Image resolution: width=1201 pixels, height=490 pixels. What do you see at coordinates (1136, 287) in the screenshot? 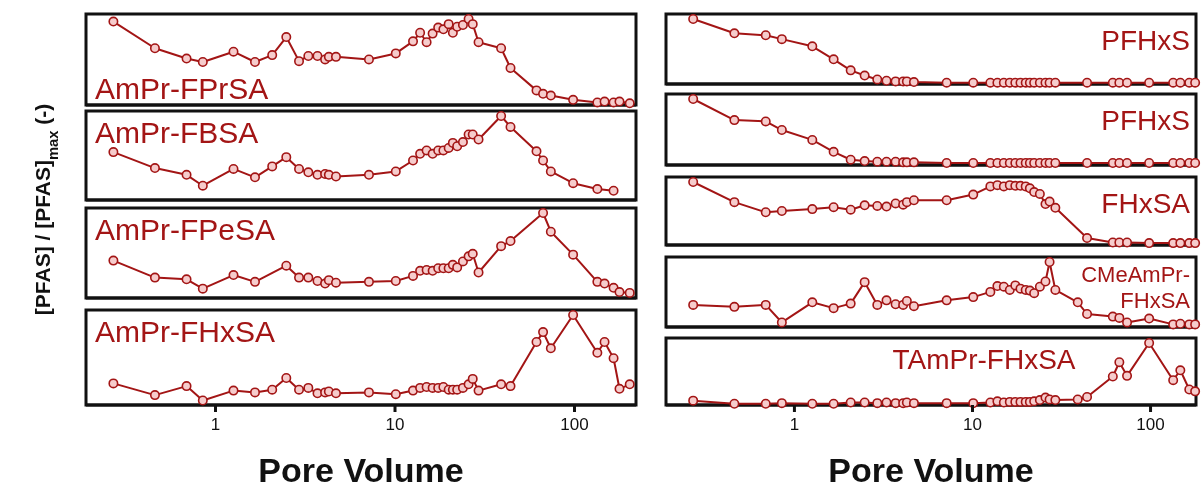
I see `series-label: CMeAmPr-FHxSA` at bounding box center [1136, 287].